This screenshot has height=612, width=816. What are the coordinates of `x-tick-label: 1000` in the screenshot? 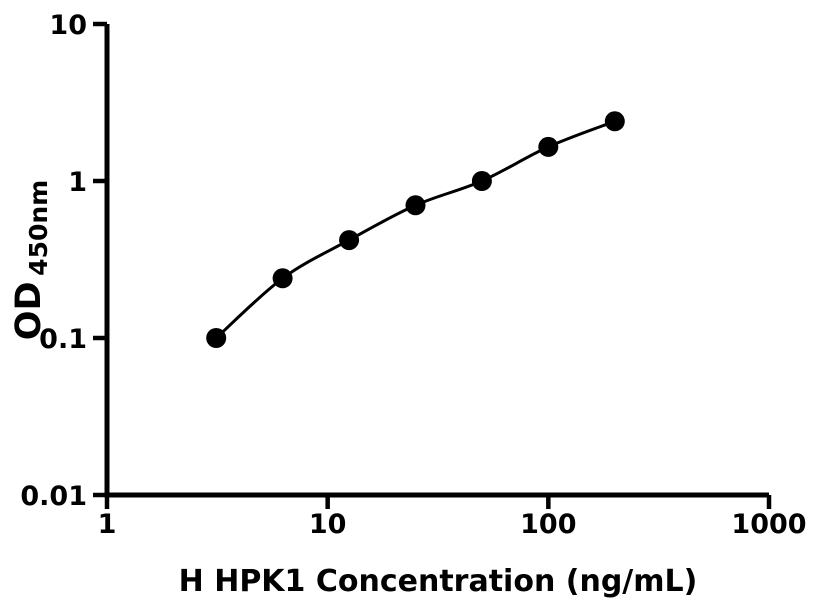 It's located at (768, 524).